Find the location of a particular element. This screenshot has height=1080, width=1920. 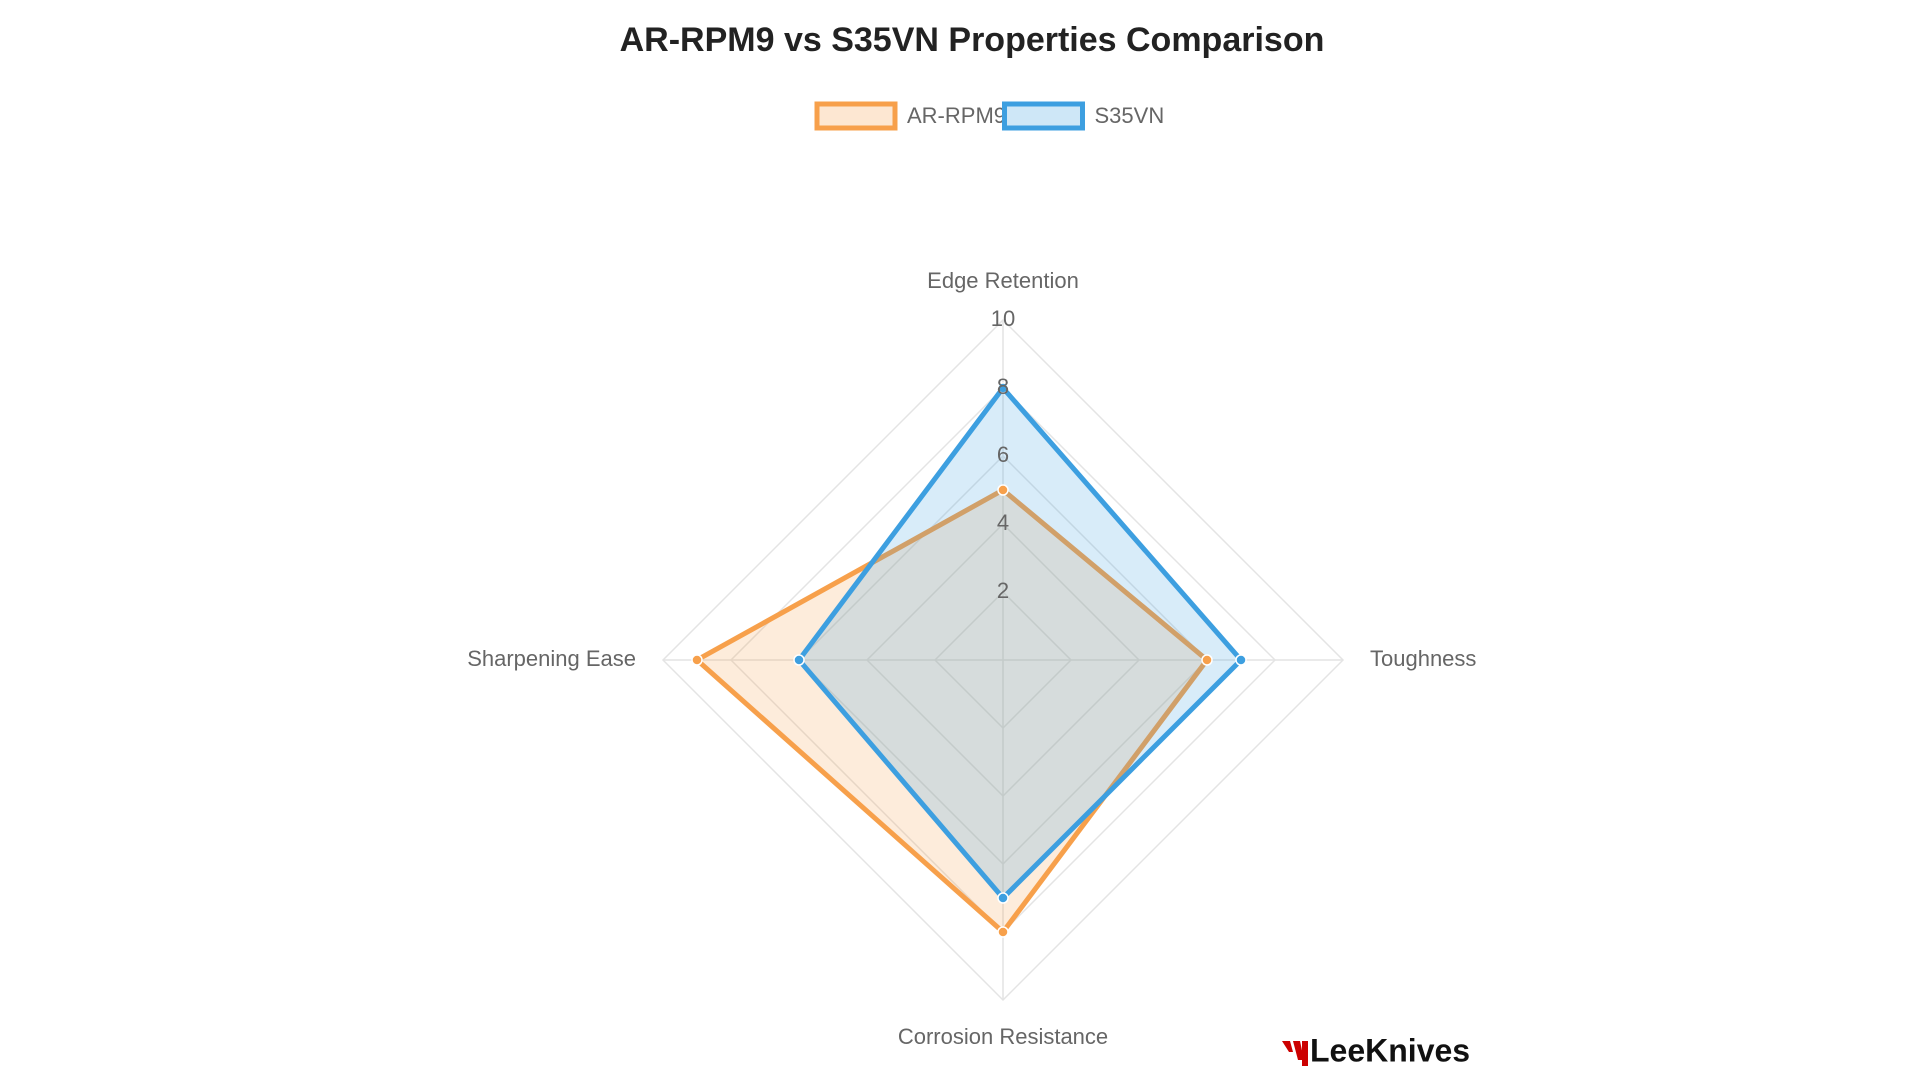

r-tick-label: 4 is located at coordinates (1003, 522).